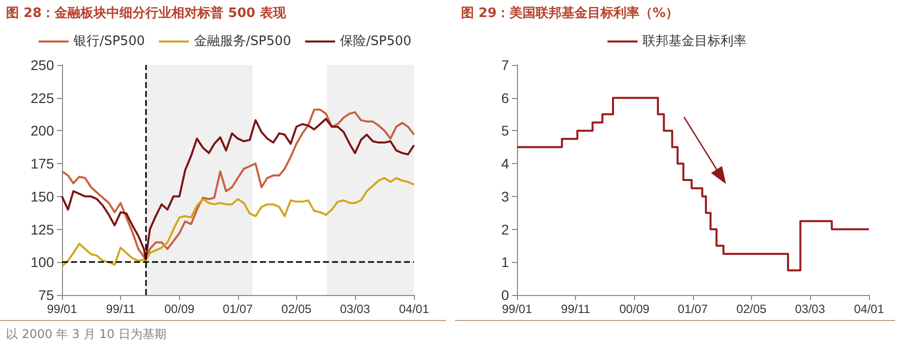 The width and height of the screenshot is (899, 364). Describe the element at coordinates (238, 222) in the screenshot. I see `line-series` at that location.